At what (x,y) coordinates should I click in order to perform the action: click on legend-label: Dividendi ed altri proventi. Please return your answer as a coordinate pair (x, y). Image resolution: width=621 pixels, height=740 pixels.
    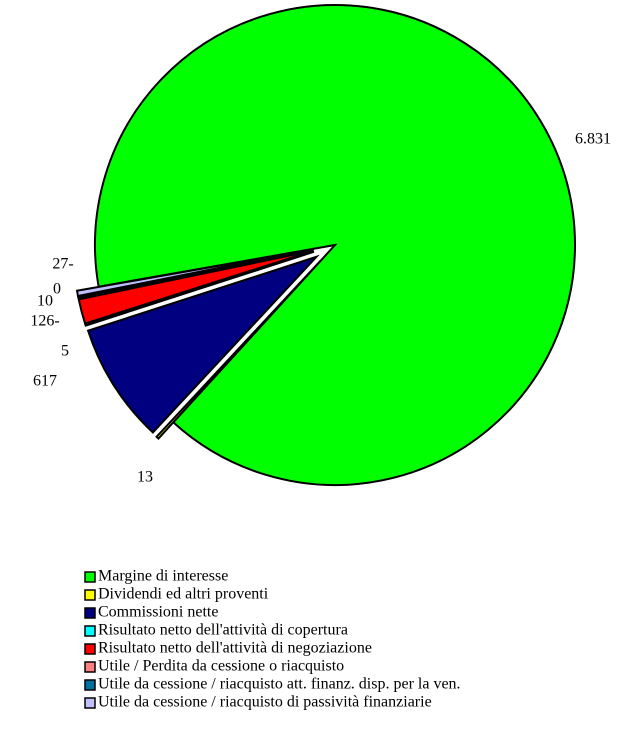
    Looking at the image, I should click on (183, 594).